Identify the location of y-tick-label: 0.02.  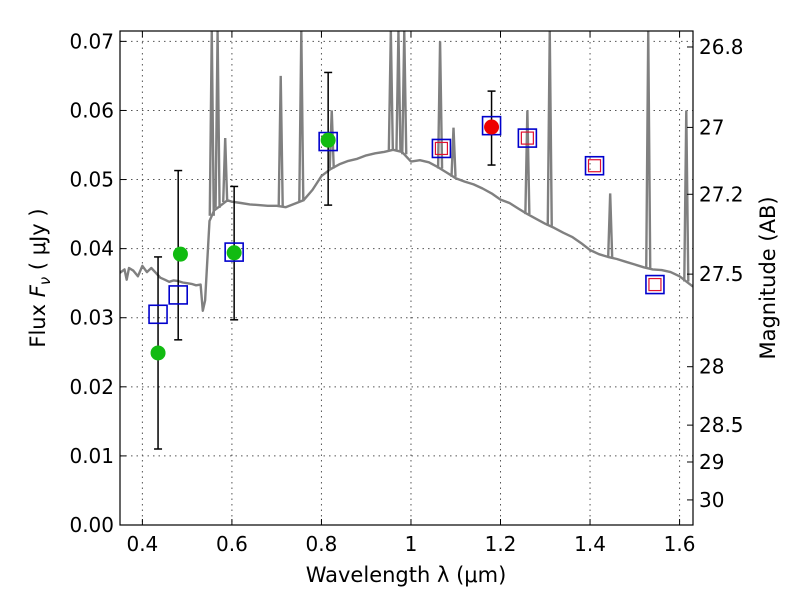
(91, 387).